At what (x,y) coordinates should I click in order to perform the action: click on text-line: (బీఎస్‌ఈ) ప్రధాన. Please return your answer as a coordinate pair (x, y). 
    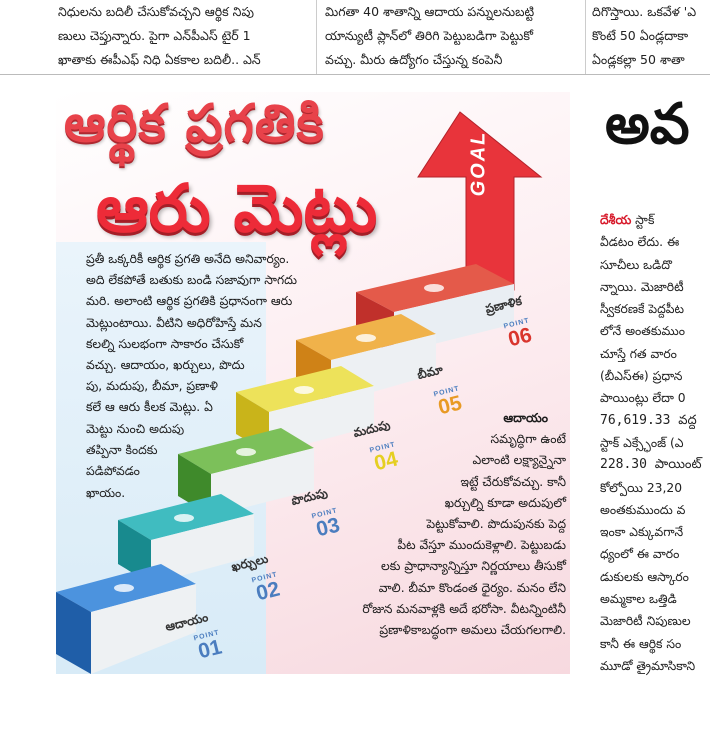
    Looking at the image, I should click on (641, 376).